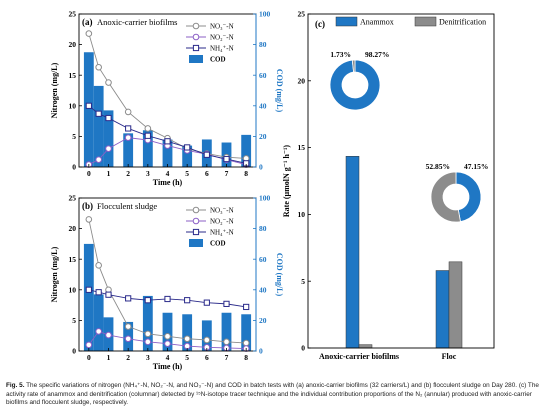  Describe the element at coordinates (359, 356) in the screenshot. I see `category-label: Anoxic-carrier biofilms` at that location.